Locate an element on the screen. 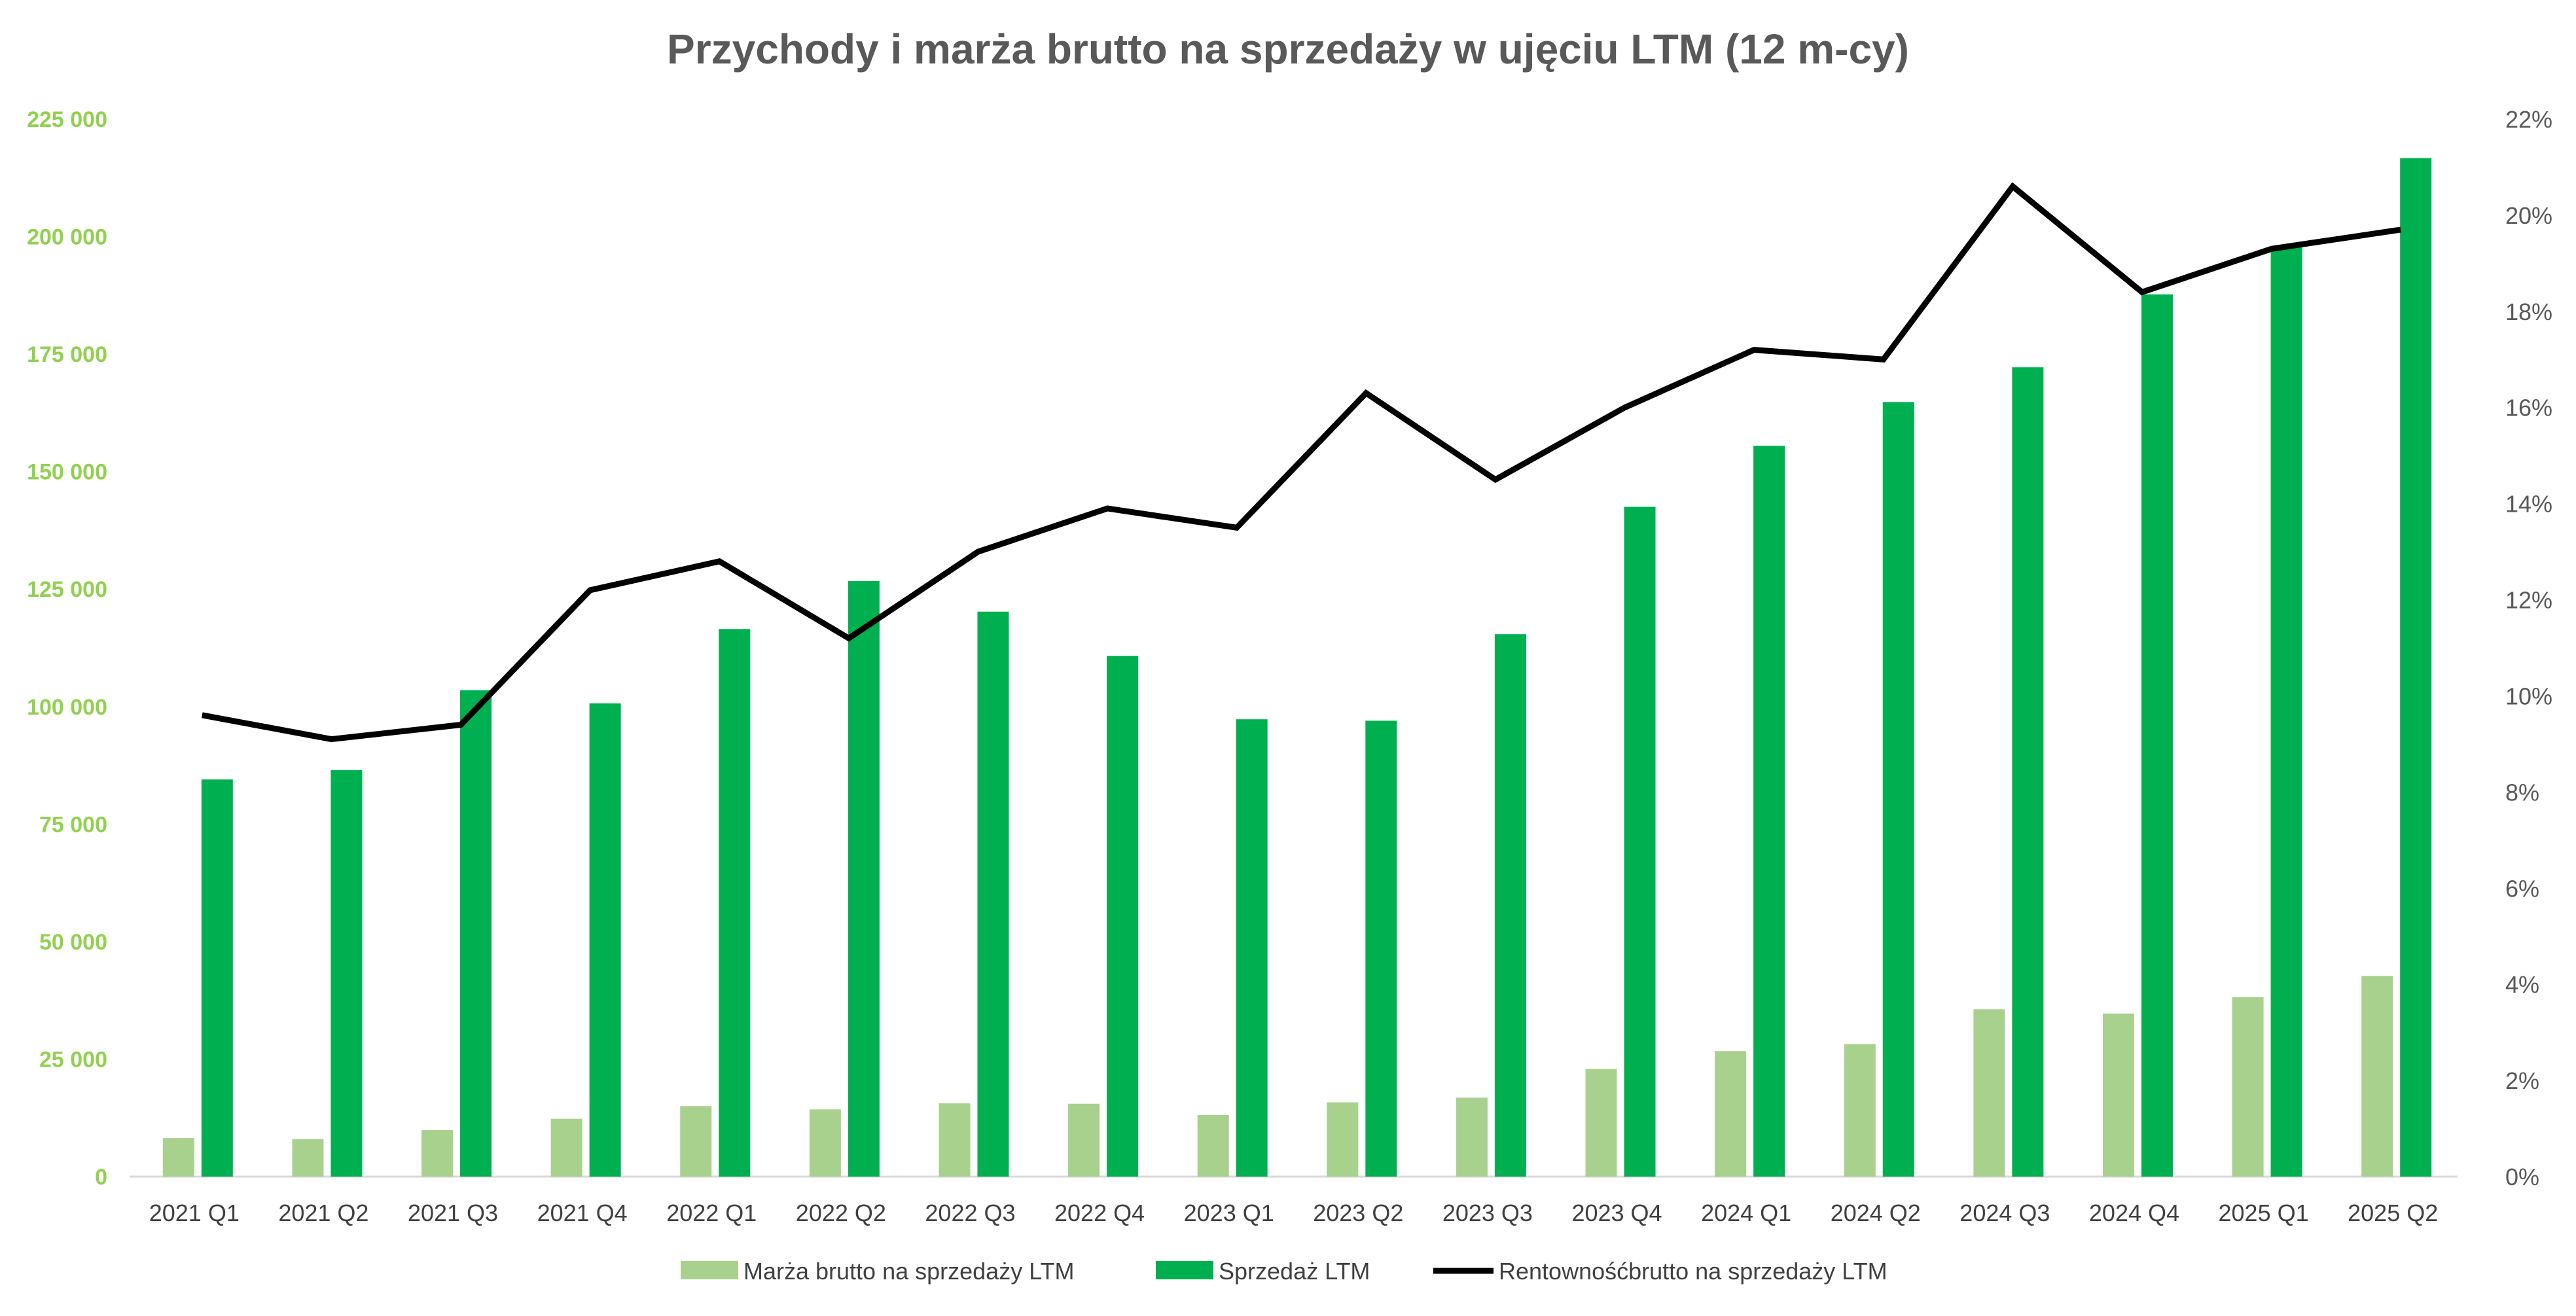 The height and width of the screenshot is (1316, 2576). y-right-tick-label: 0% is located at coordinates (2522, 1177).